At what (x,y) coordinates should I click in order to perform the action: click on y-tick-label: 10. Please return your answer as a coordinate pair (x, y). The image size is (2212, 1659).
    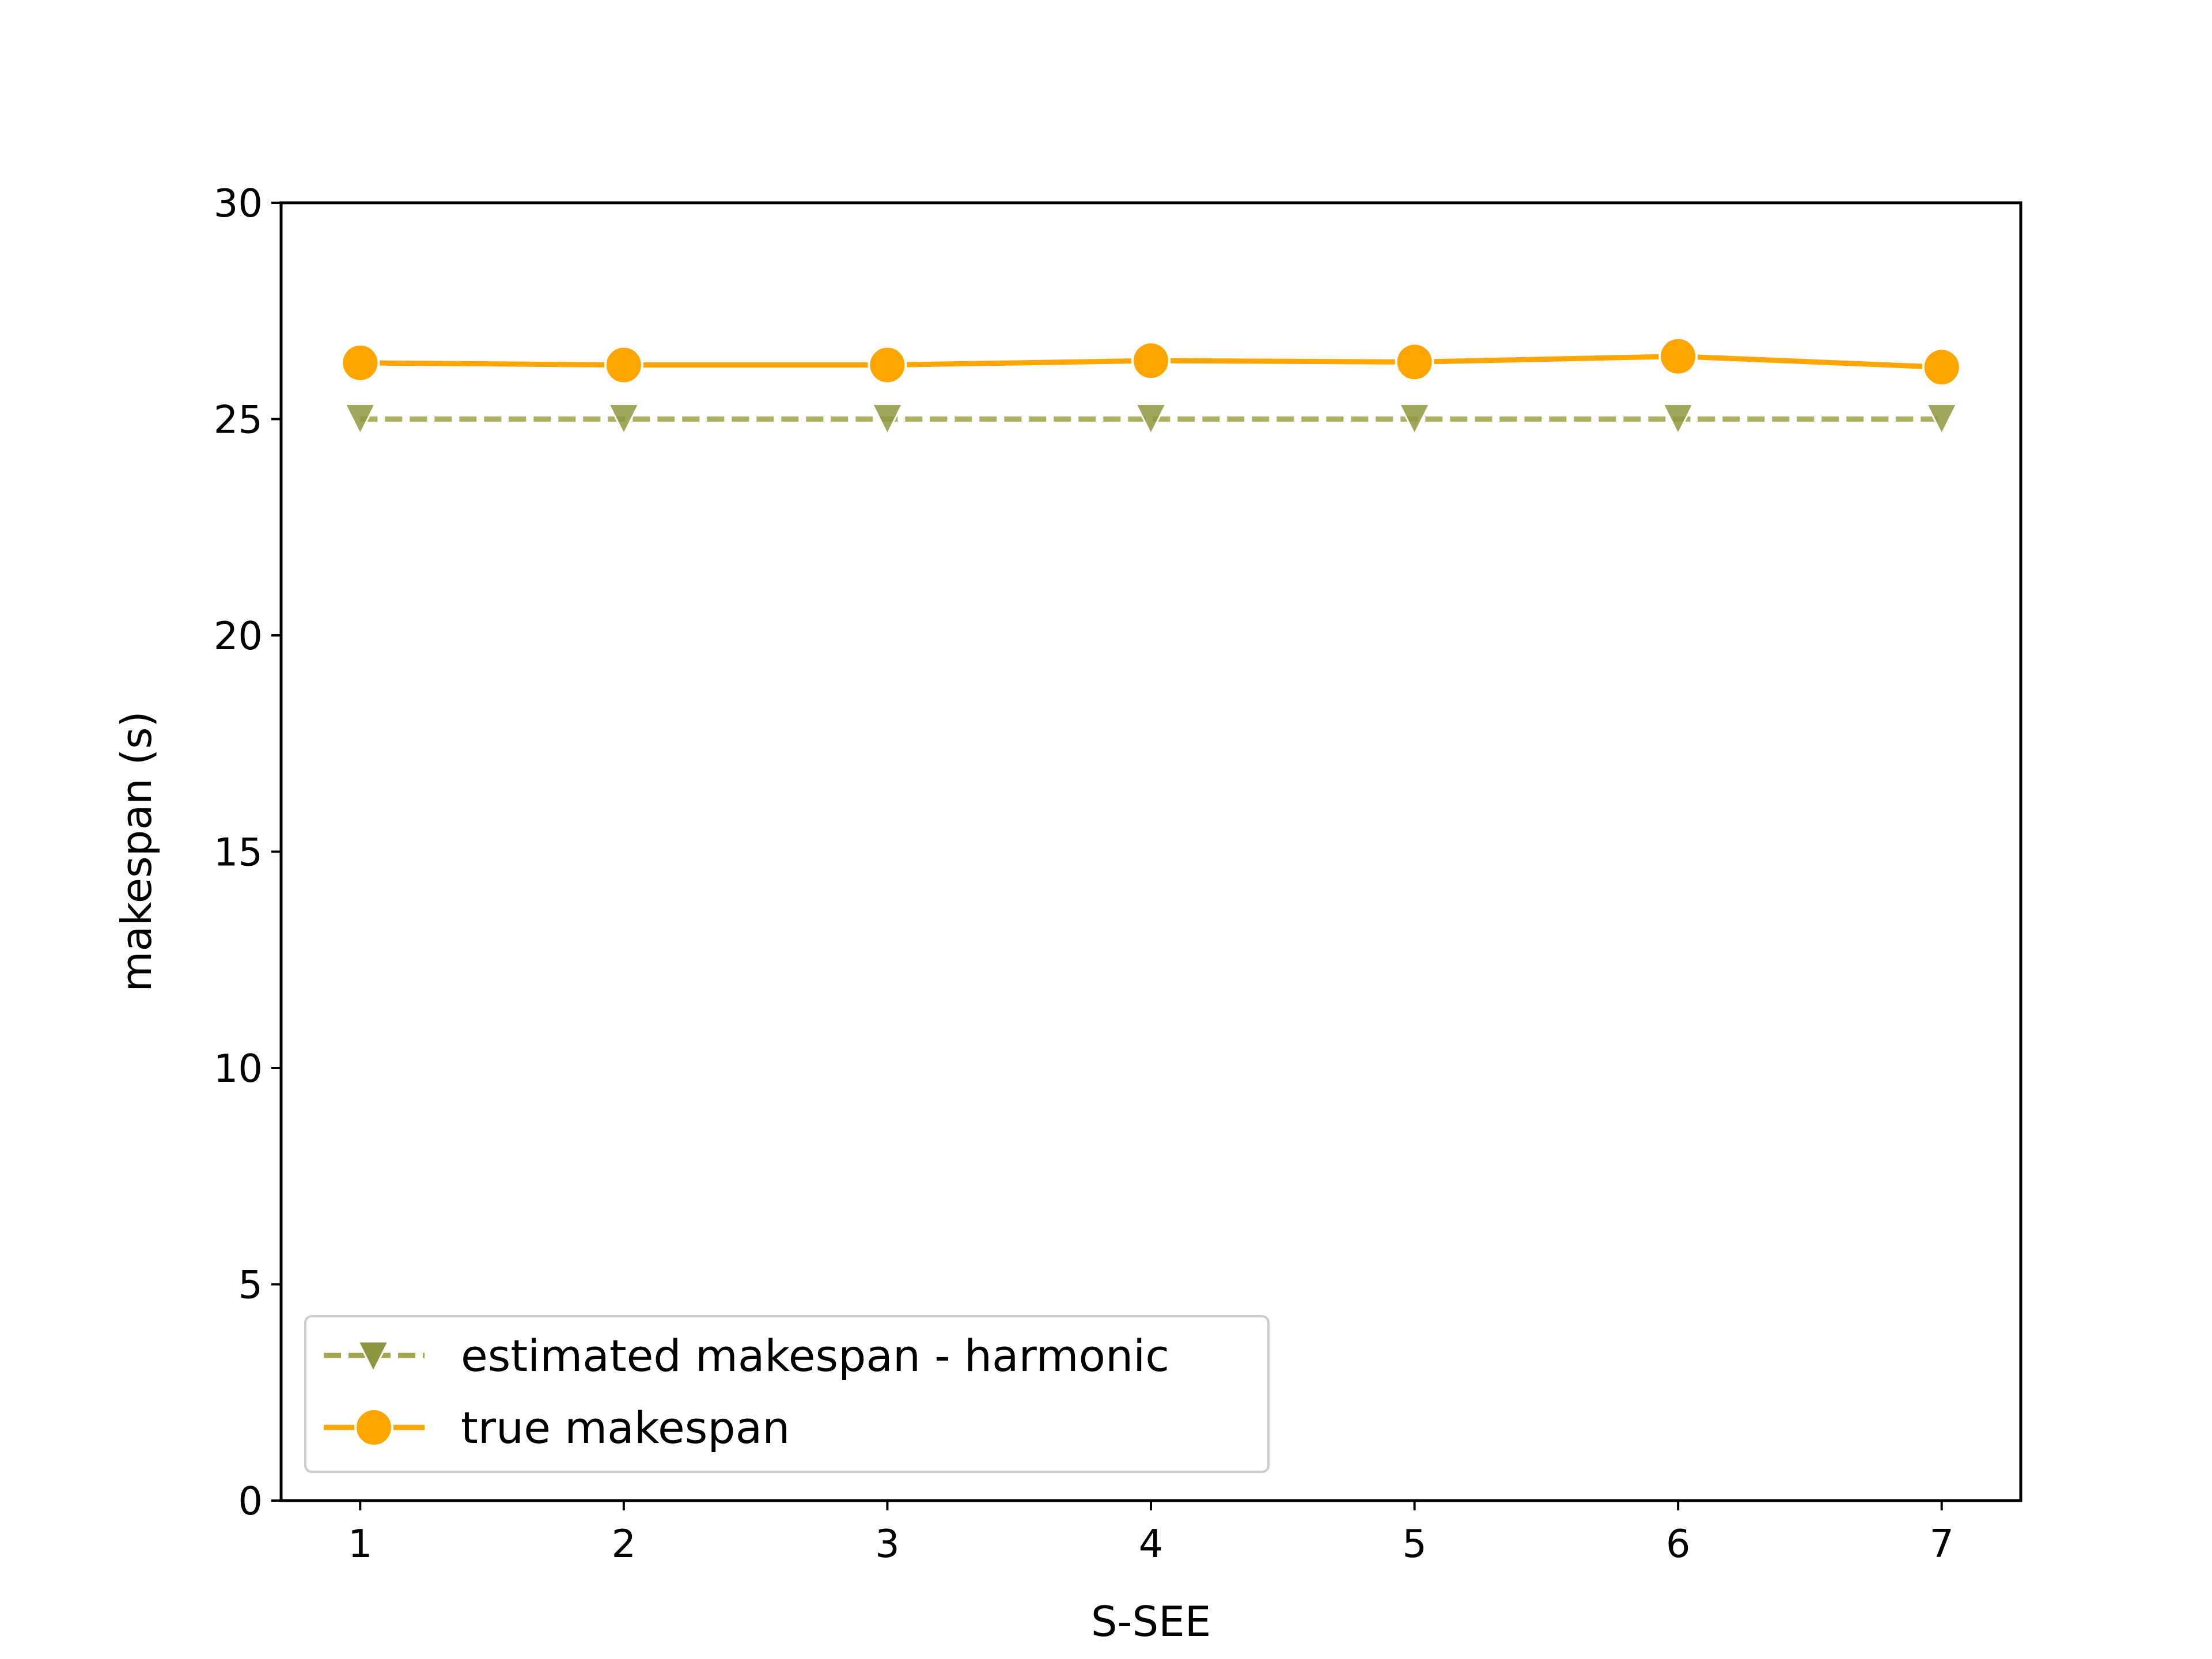
    Looking at the image, I should click on (238, 1068).